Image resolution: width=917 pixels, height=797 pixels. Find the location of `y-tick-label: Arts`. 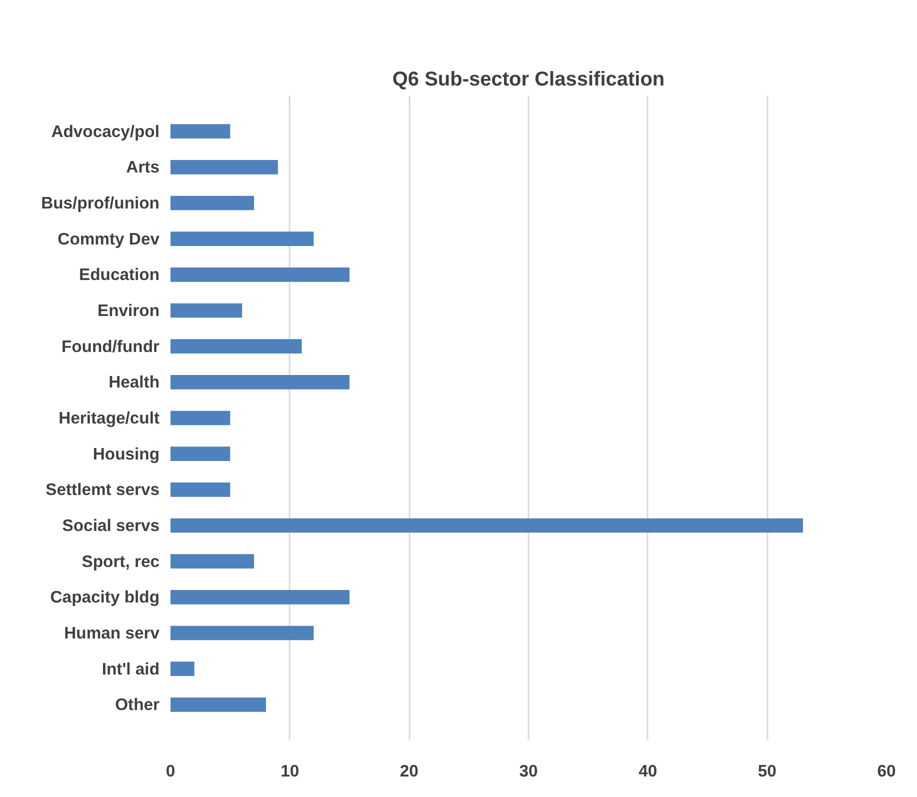

y-tick-label: Arts is located at coordinates (143, 167).